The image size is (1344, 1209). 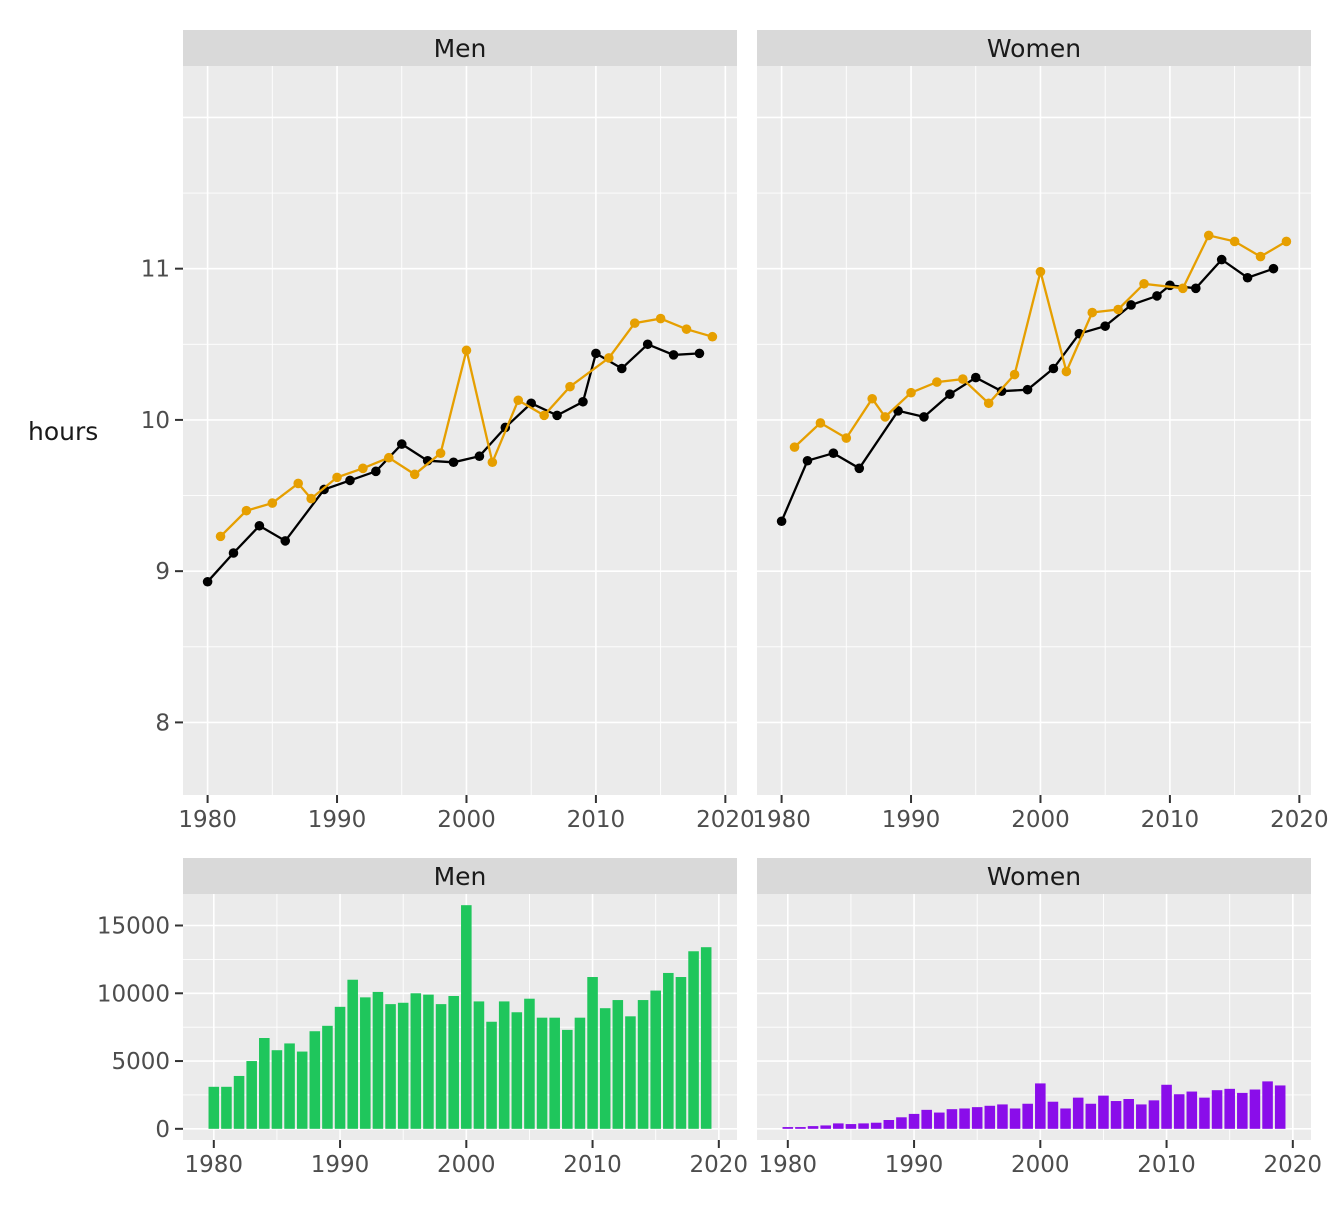 What do you see at coordinates (453, 1062) in the screenshot?
I see `bar-men-1999` at bounding box center [453, 1062].